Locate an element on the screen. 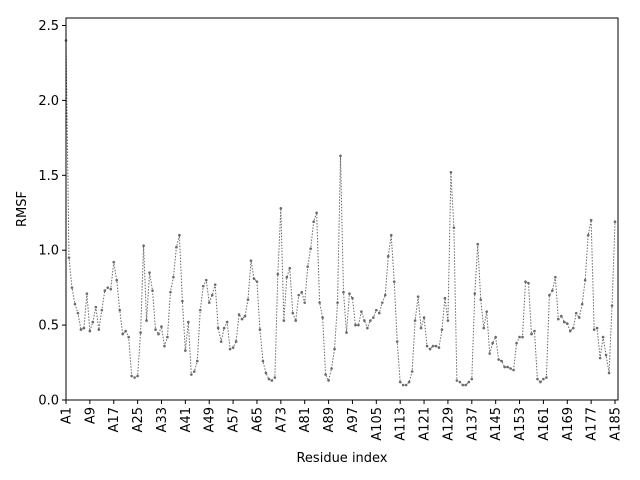  y-tick-label: 0.0 is located at coordinates (48, 401).